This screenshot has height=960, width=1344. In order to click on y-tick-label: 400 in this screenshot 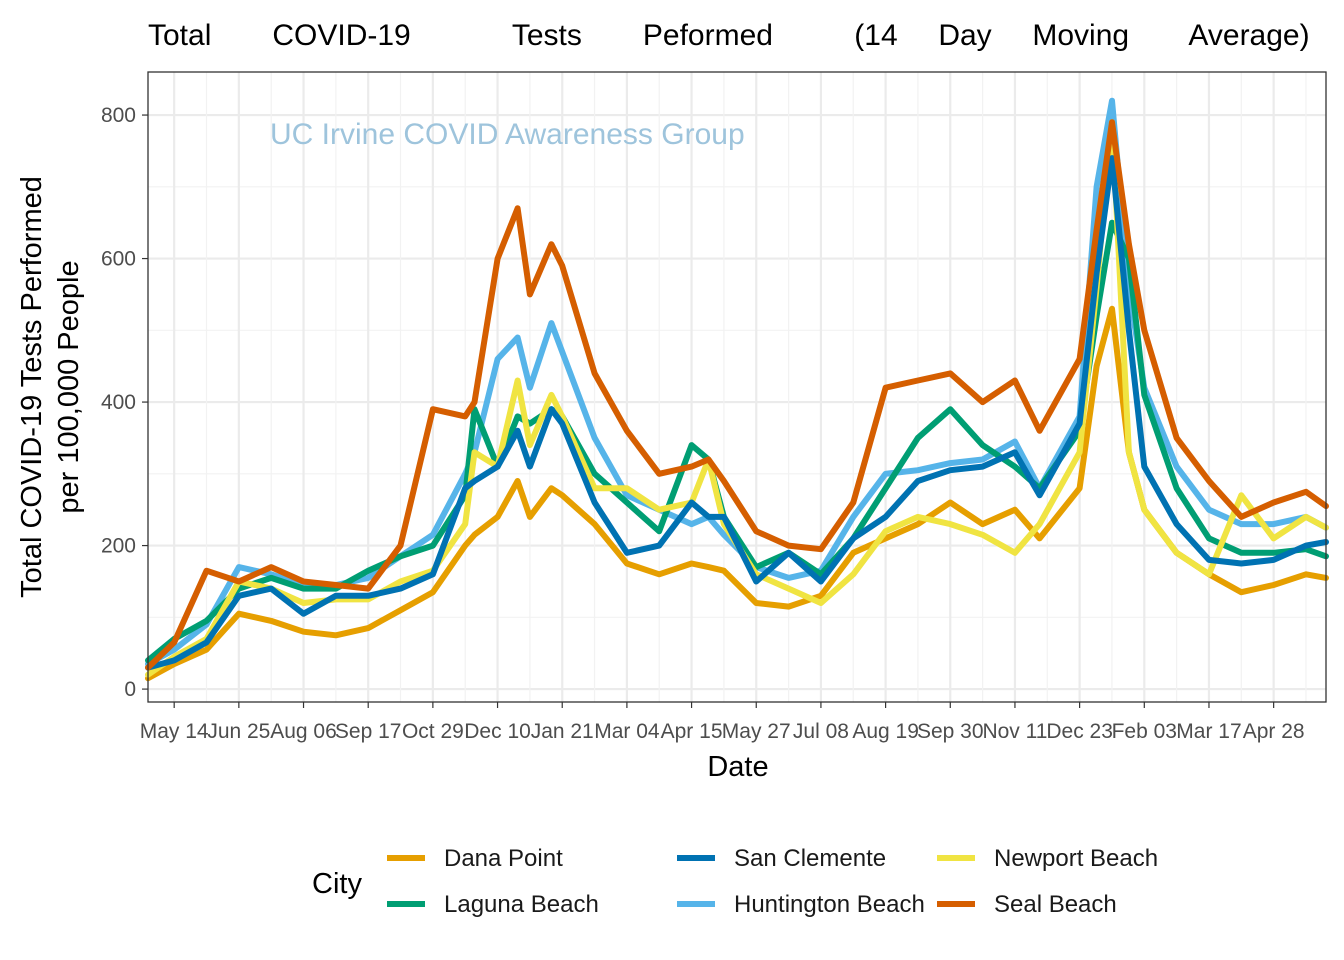, I will do `click(118, 402)`.